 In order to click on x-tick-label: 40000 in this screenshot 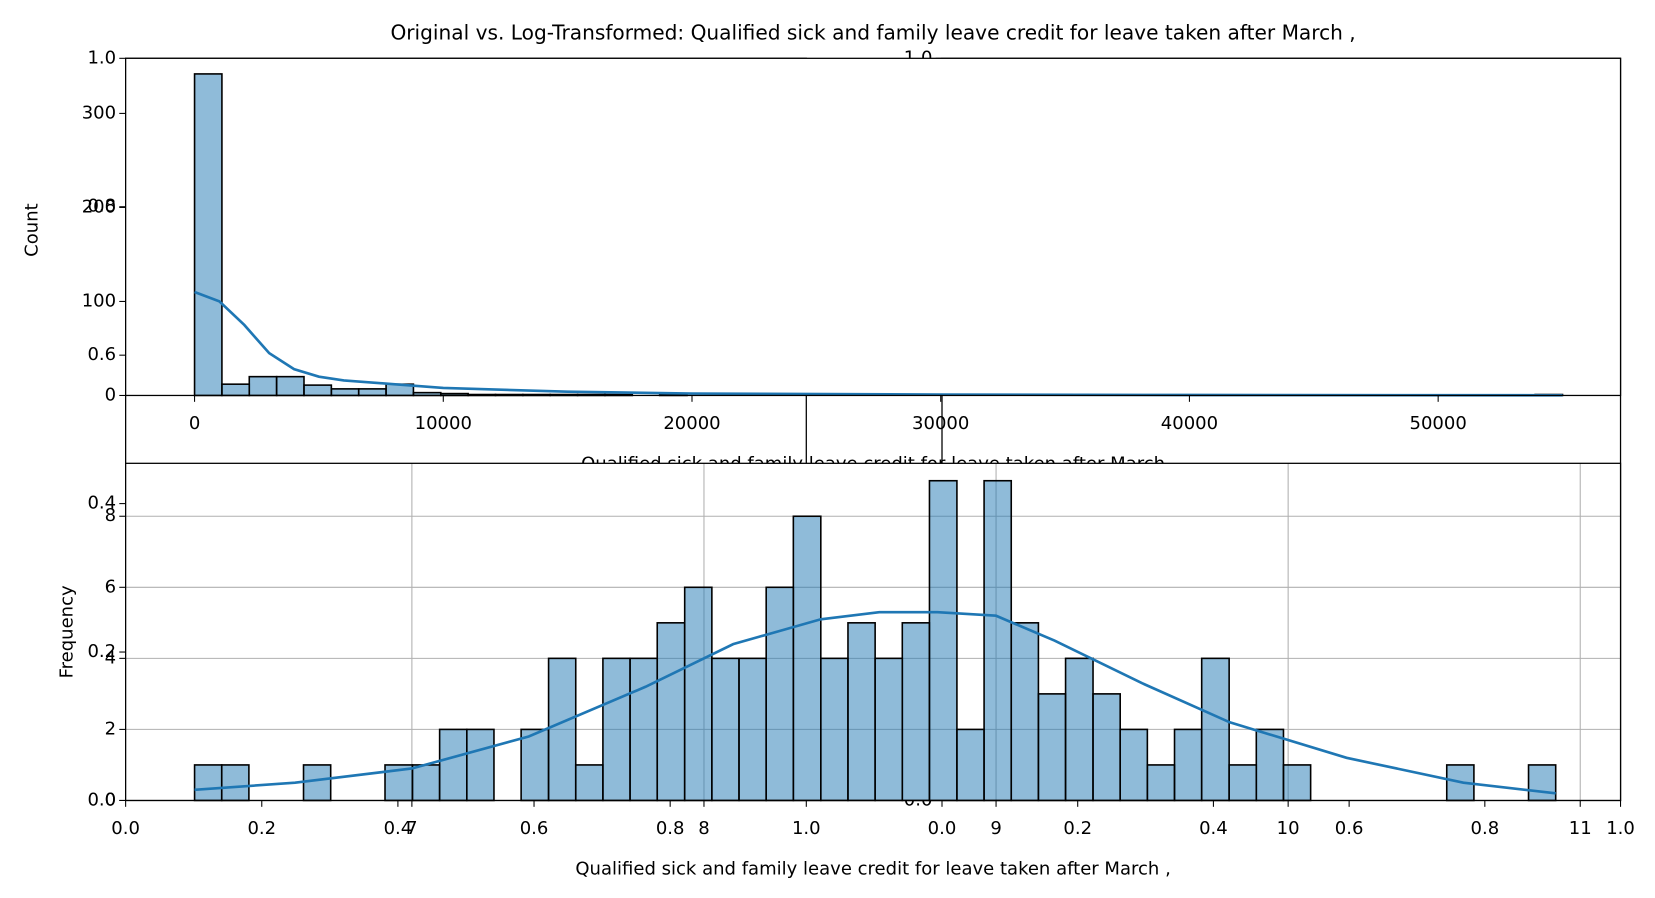, I will do `click(1189, 423)`.